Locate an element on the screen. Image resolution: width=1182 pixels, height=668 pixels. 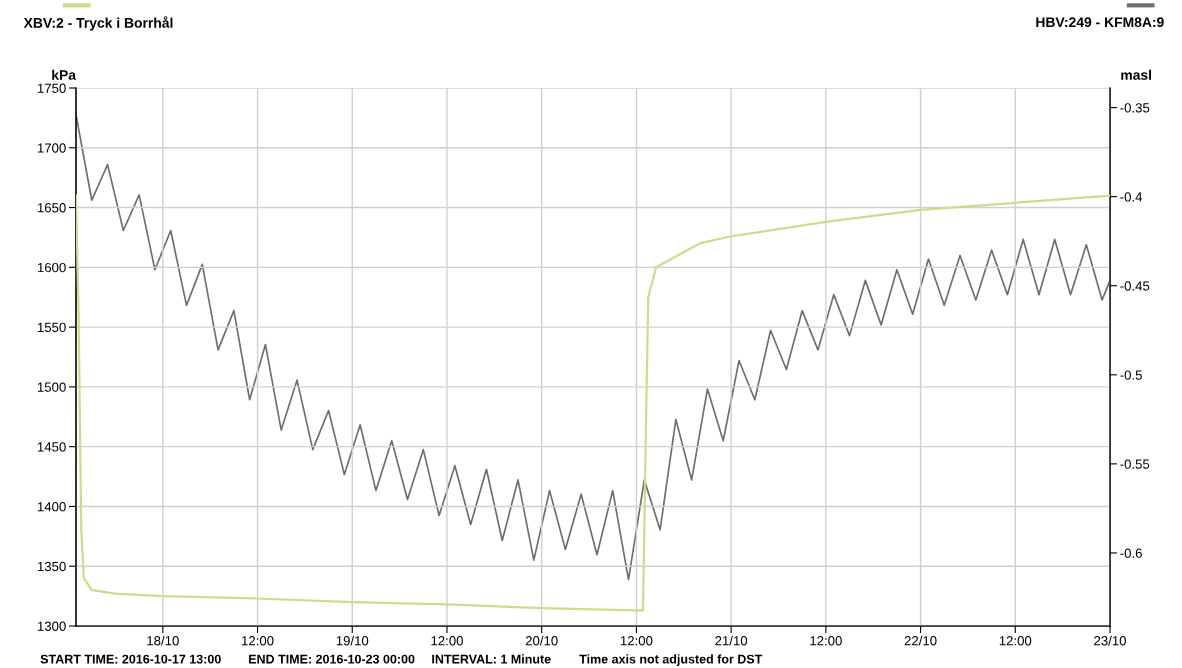
text: START TIME: 2016-10-17 13:00 is located at coordinates (130, 659).